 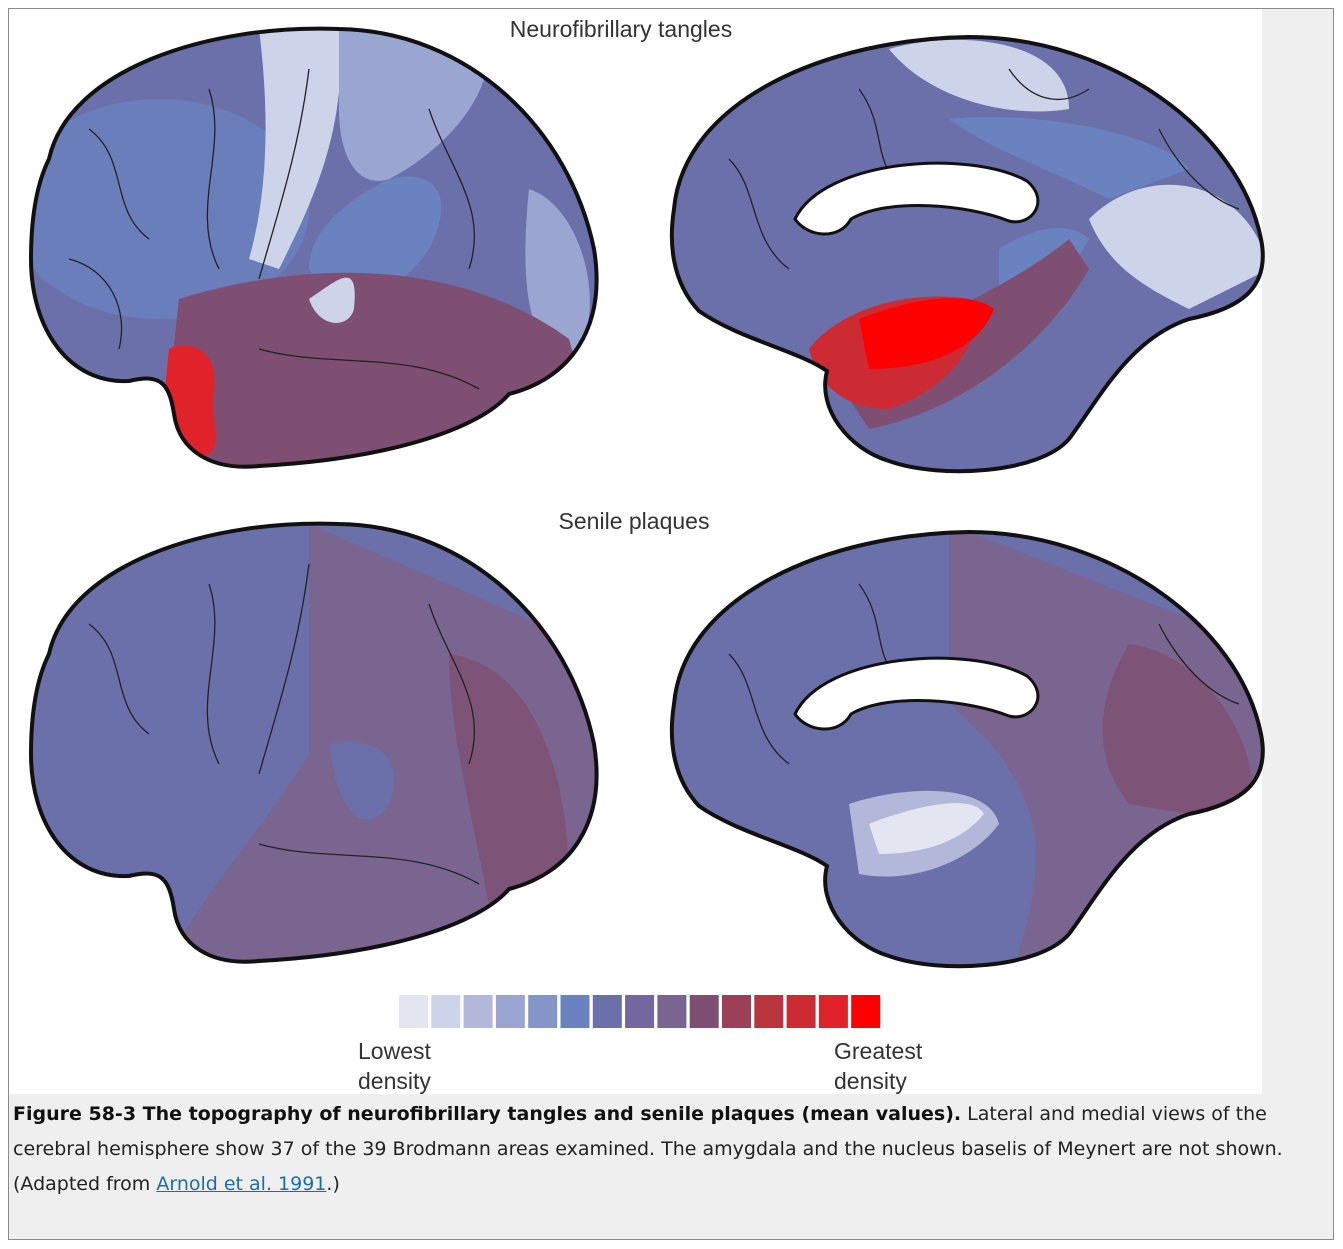 I want to click on legend-low-label: Lowest, so click(x=394, y=1051).